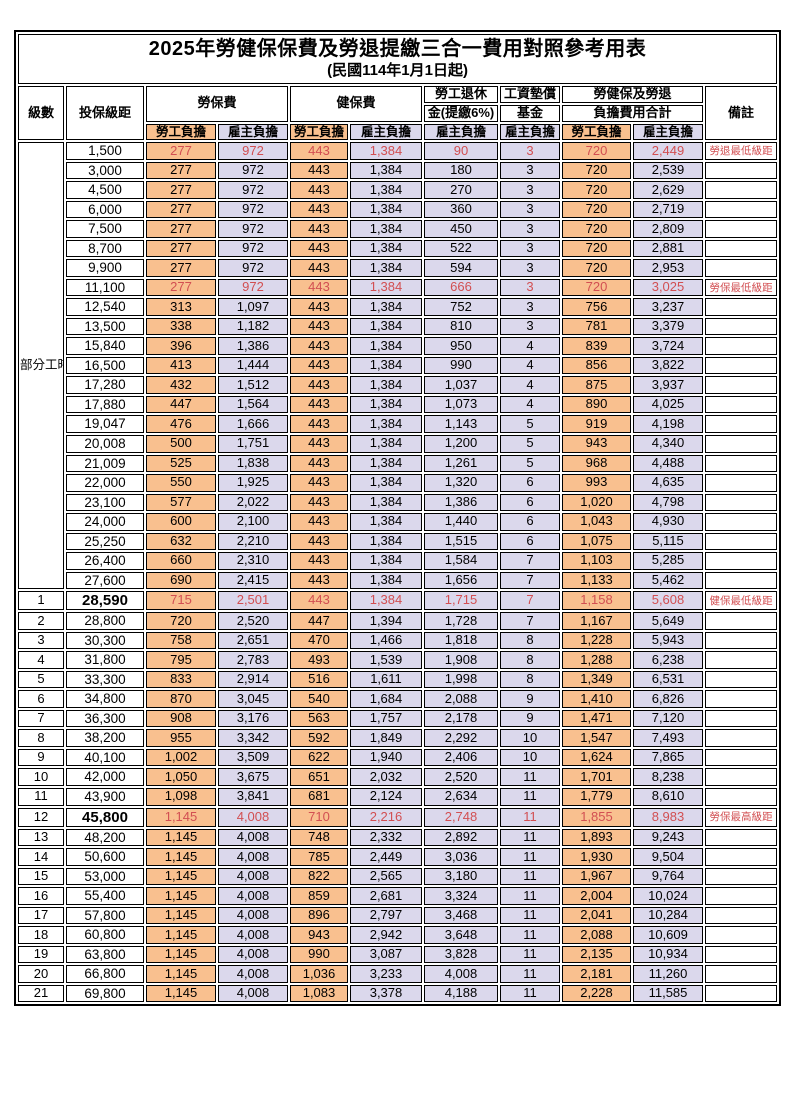 The height and width of the screenshot is (1120, 791). I want to click on wage-fund-employer-cell: 5, so click(530, 424).